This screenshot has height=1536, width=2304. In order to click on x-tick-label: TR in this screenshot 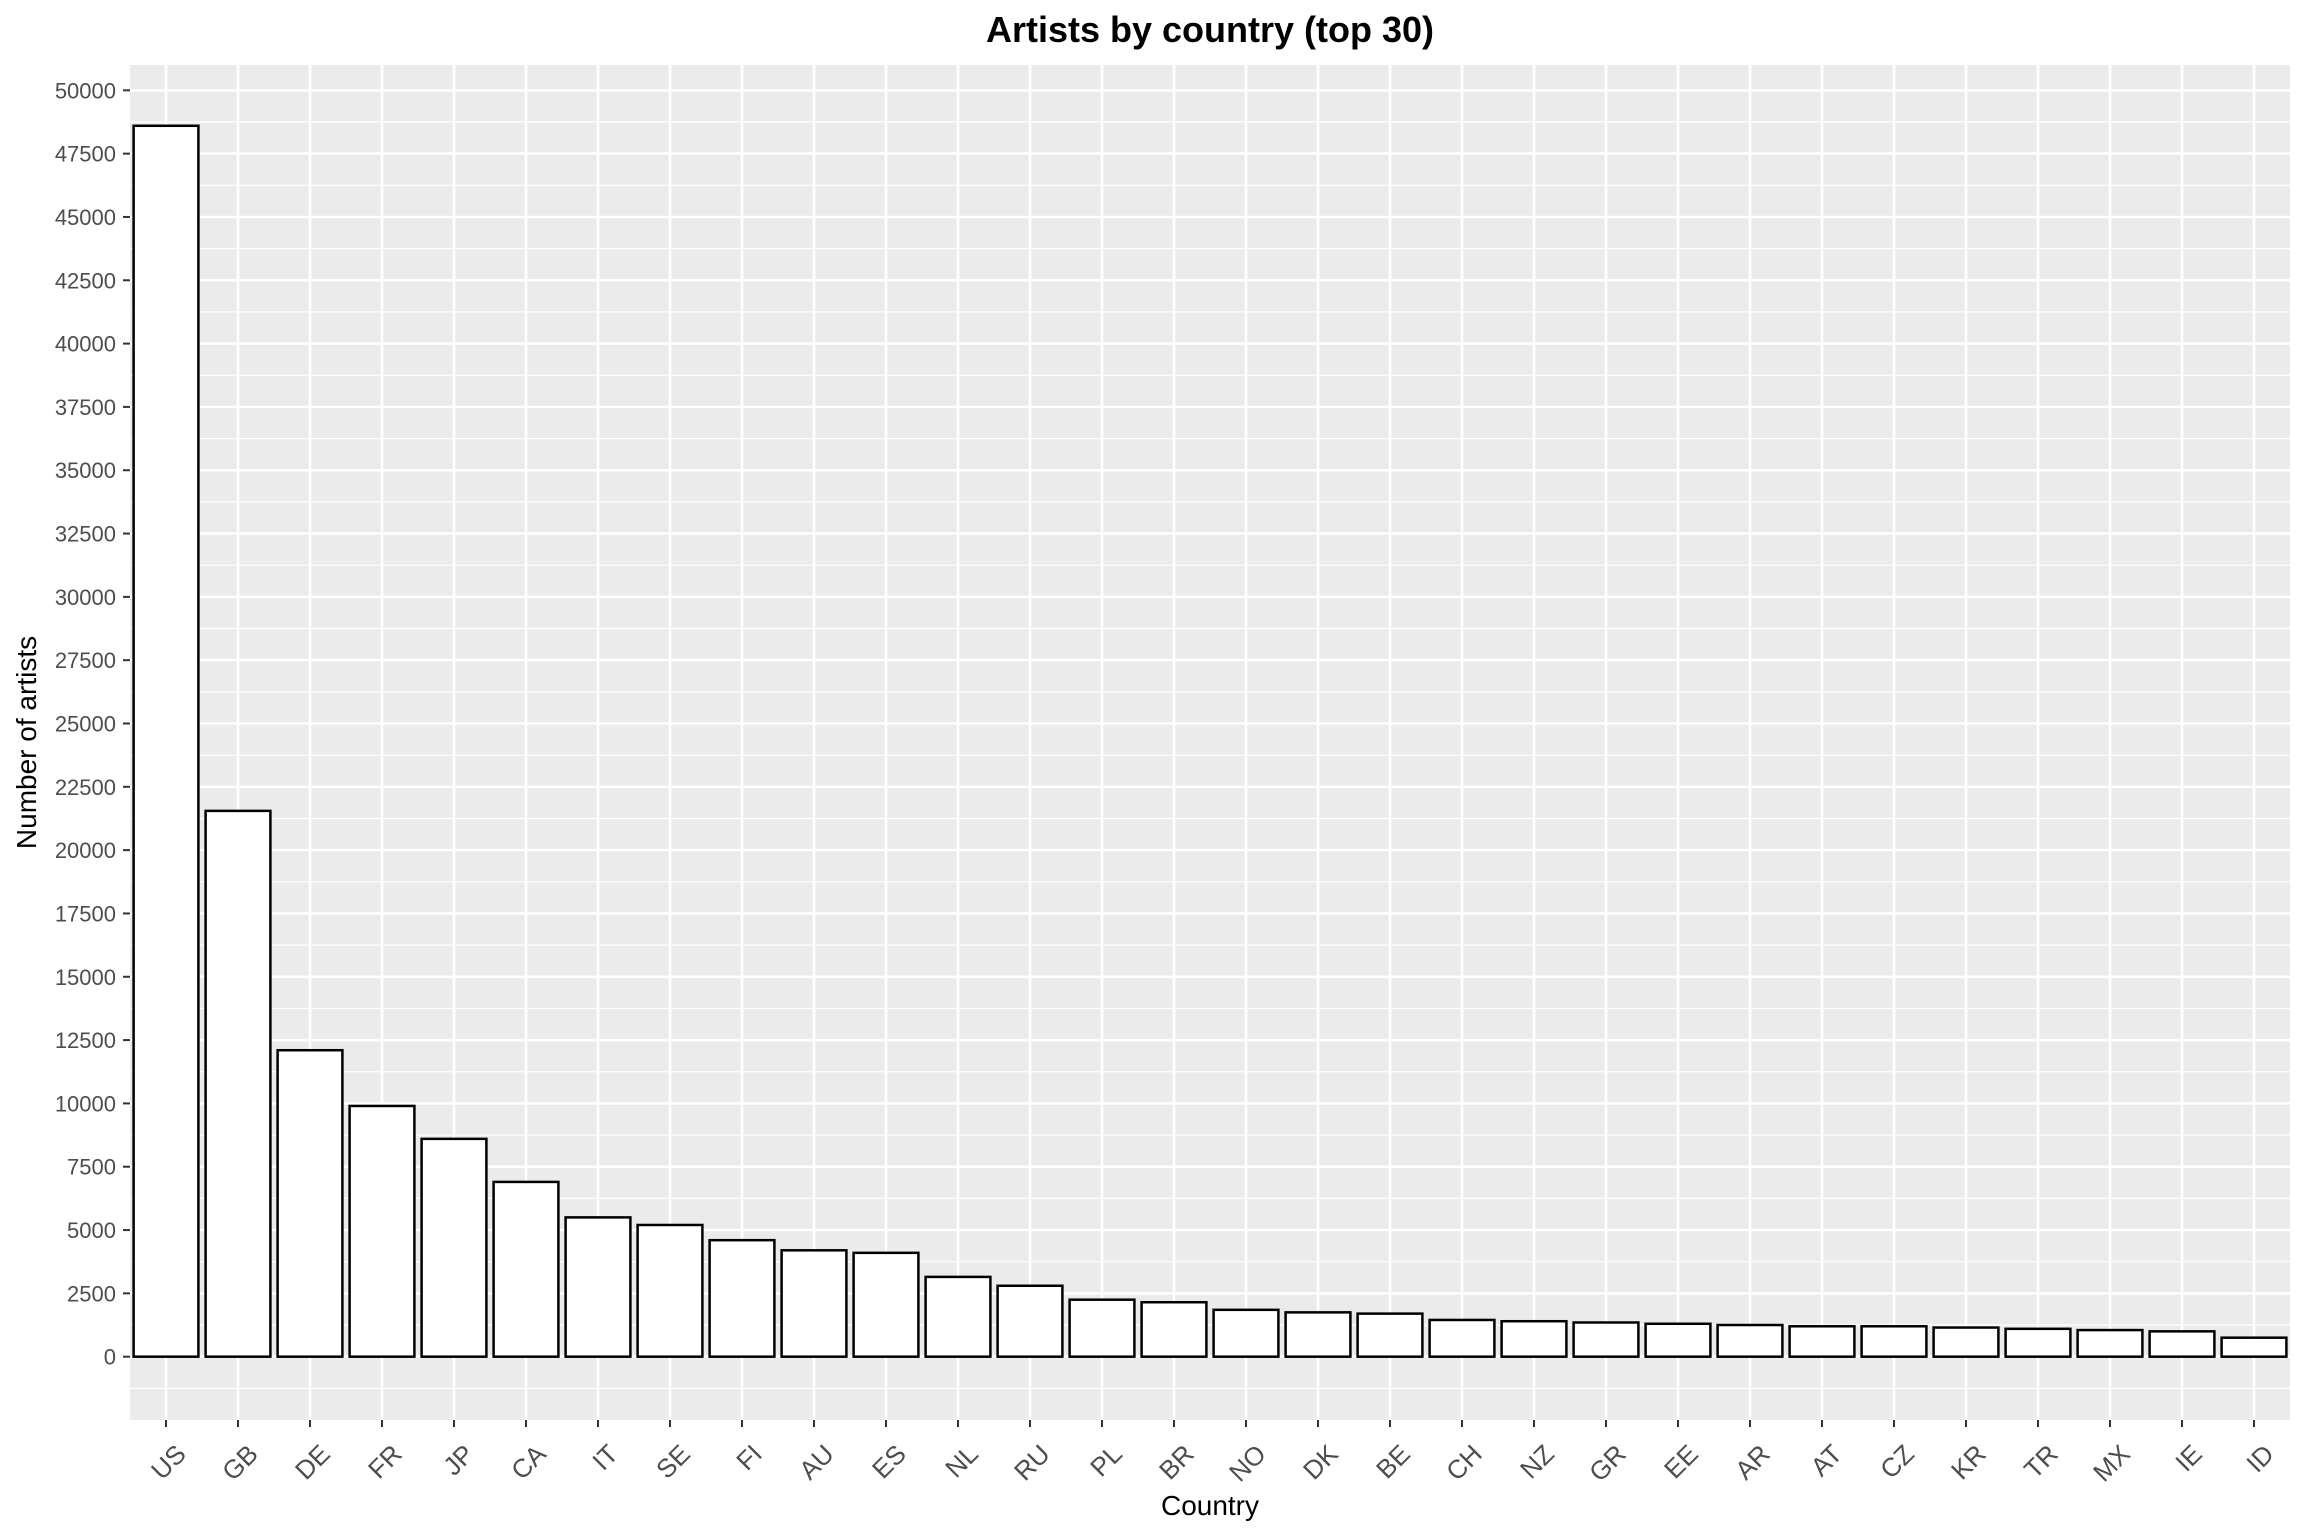, I will do `click(2041, 1462)`.